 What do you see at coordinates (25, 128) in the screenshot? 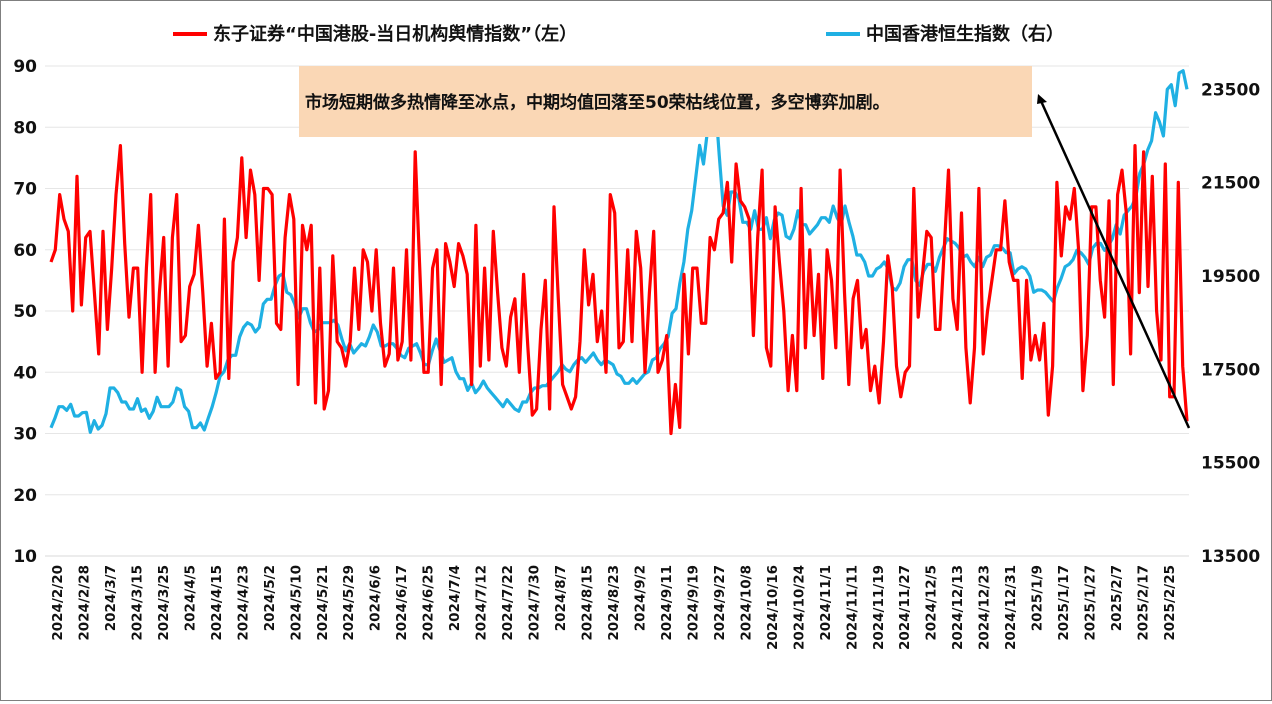
I see `left-tick-label: 80` at bounding box center [25, 128].